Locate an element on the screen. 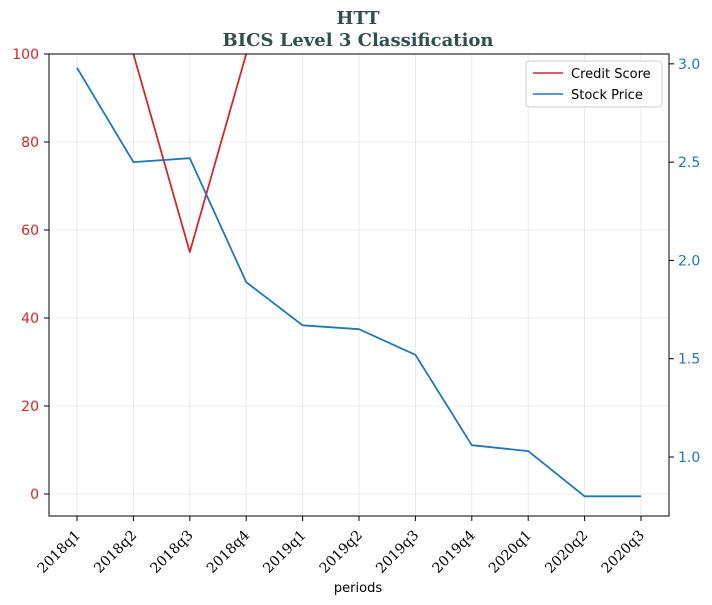  x-tick-label-2019q1: 2019q1 is located at coordinates (284, 552).